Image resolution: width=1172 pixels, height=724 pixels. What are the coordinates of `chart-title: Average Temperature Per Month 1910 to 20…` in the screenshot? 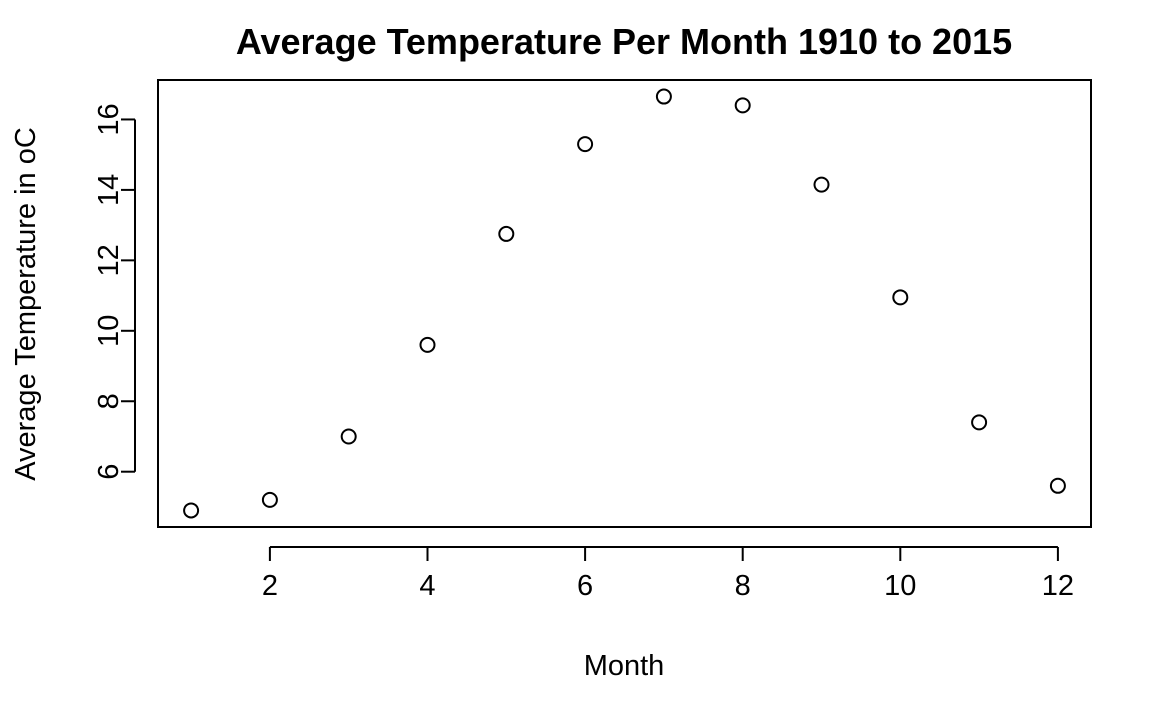 It's located at (624, 41).